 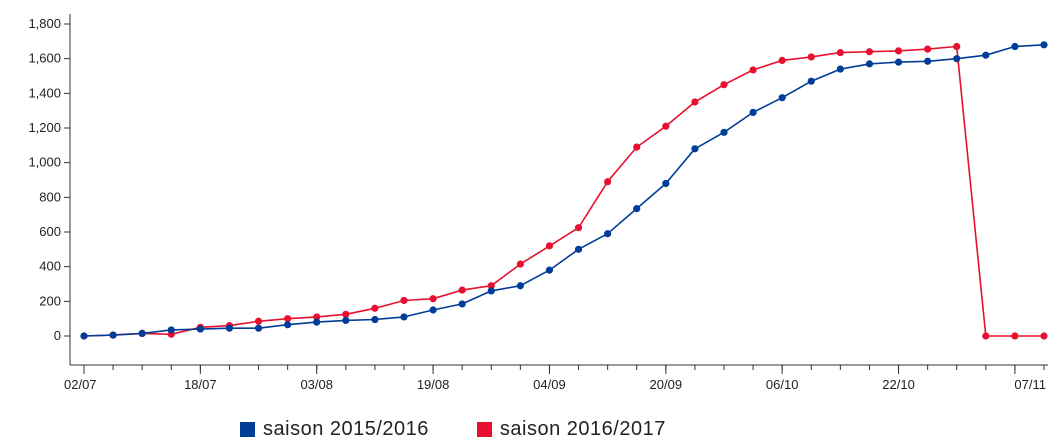 I want to click on x-tick-label: 06/10, so click(x=782, y=384).